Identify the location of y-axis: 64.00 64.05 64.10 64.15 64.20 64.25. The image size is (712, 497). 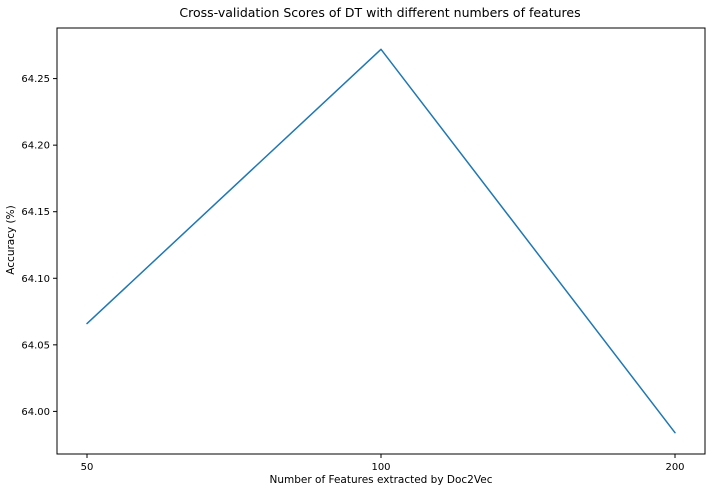
(39, 246).